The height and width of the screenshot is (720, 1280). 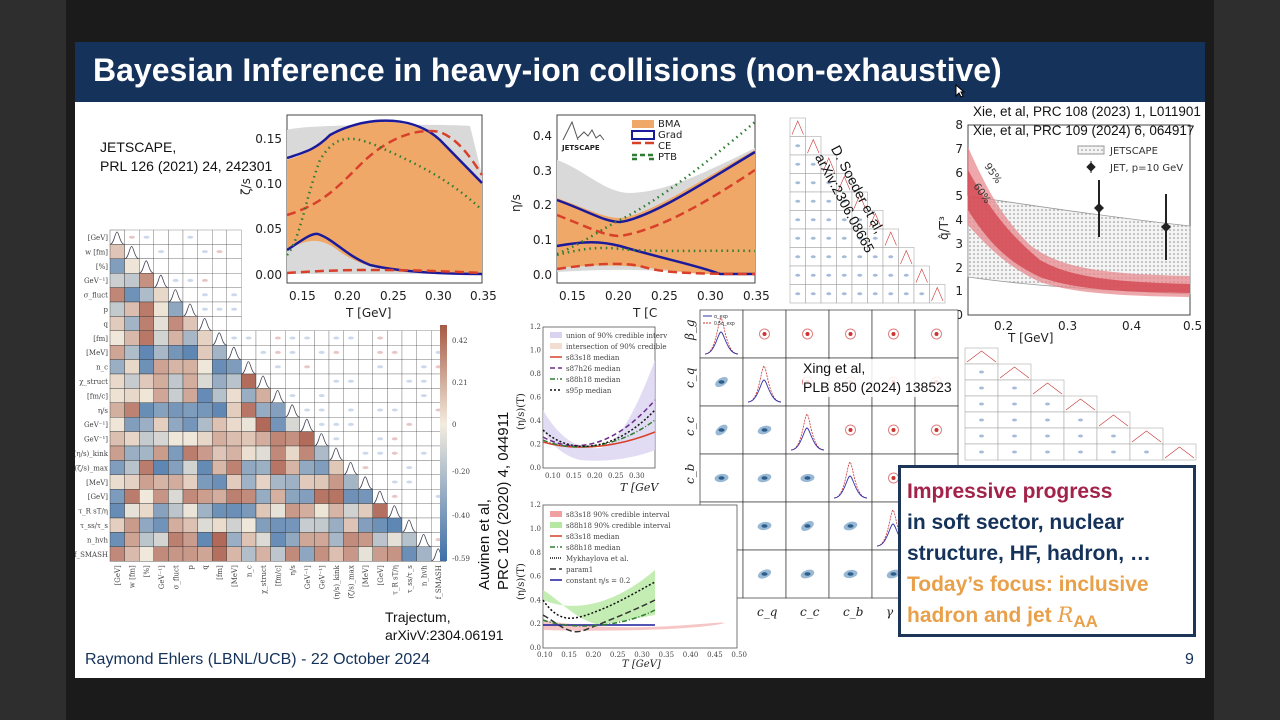 What do you see at coordinates (890, 612) in the screenshot?
I see `parameter-label: γ` at bounding box center [890, 612].